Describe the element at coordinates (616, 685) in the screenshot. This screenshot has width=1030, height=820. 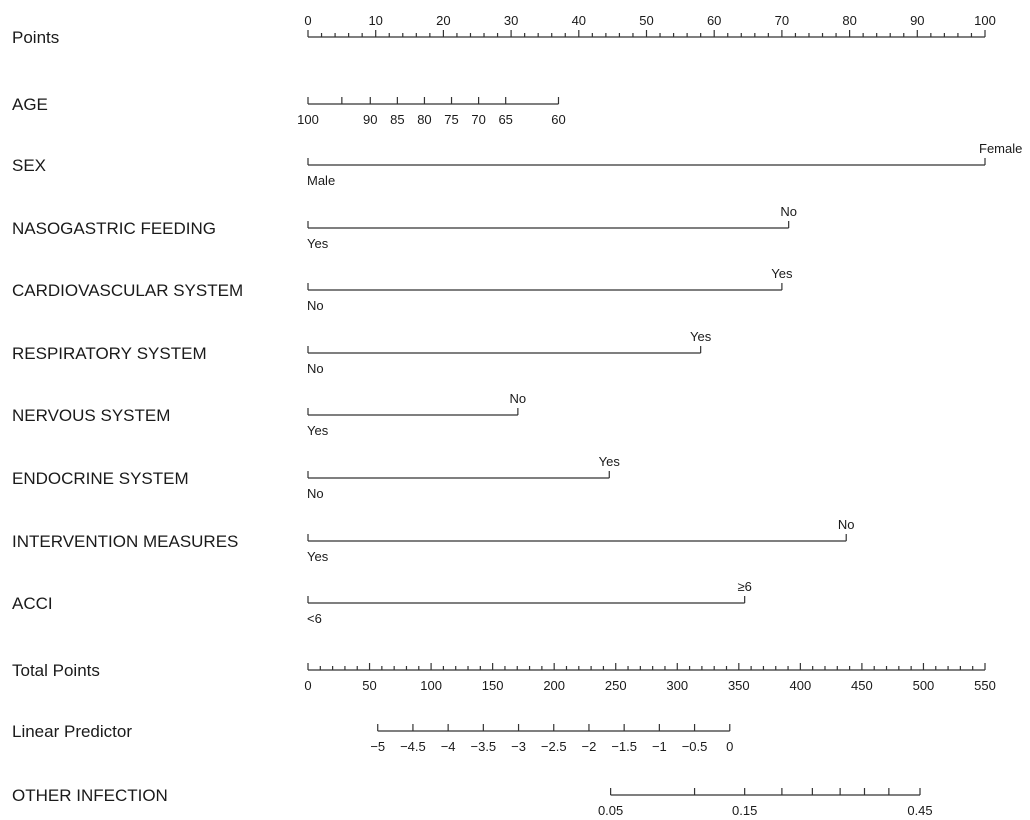
I see `tick-label: 250` at that location.